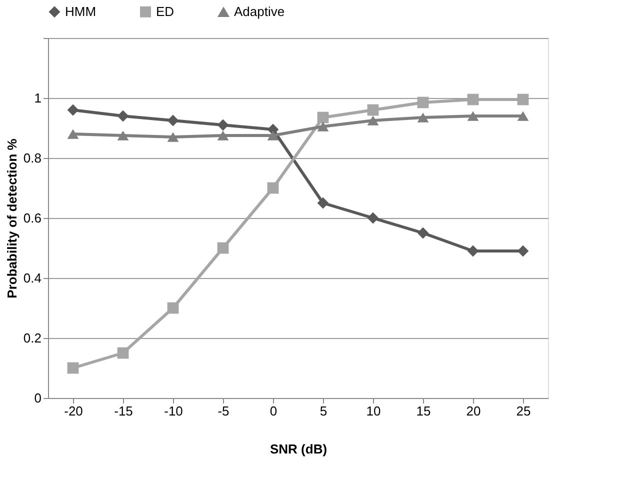 This screenshot has width=623, height=479. What do you see at coordinates (12, 218) in the screenshot?
I see `y-axis-title: Probability of detection %` at bounding box center [12, 218].